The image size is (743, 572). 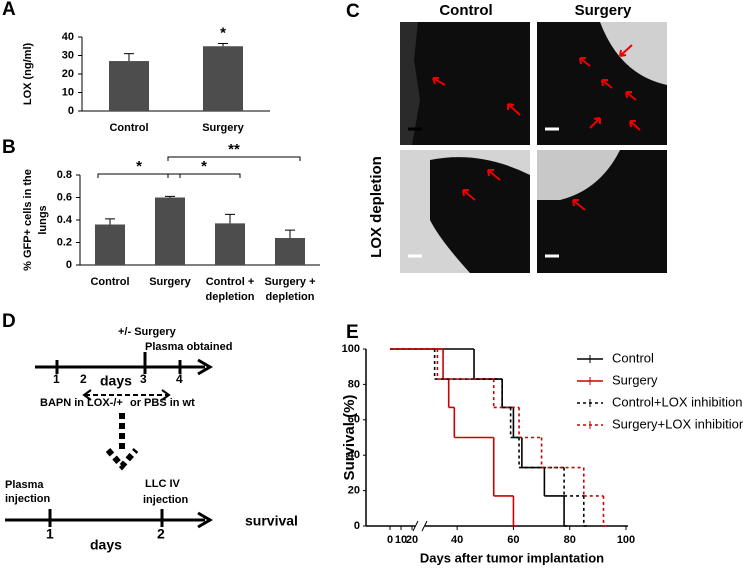 What do you see at coordinates (420, 526) in the screenshot?
I see `axis-break` at bounding box center [420, 526].